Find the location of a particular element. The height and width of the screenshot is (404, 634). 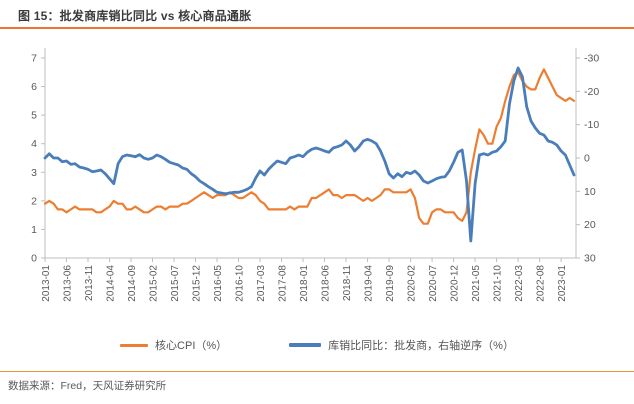

y-left-tick-label: 0 is located at coordinates (34, 259).